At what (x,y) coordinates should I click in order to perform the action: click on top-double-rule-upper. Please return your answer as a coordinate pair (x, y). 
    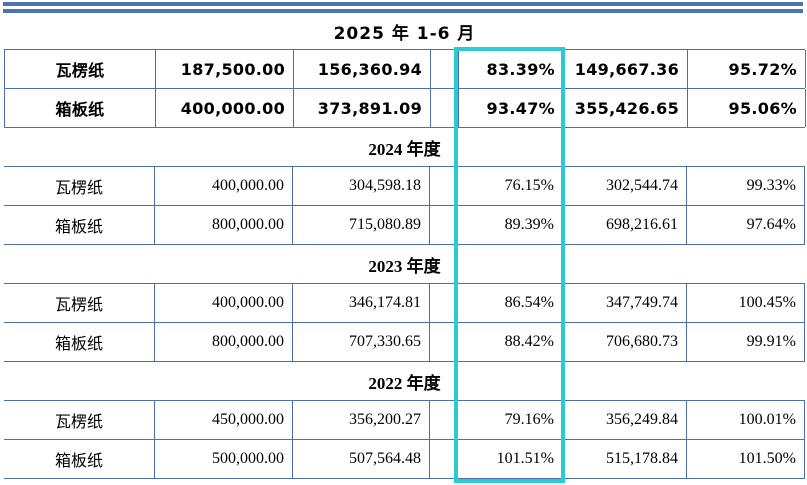
    Looking at the image, I should click on (403, 4).